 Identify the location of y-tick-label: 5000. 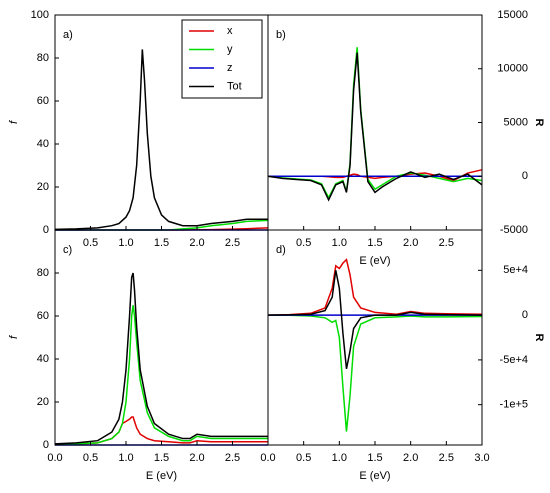
(516, 122).